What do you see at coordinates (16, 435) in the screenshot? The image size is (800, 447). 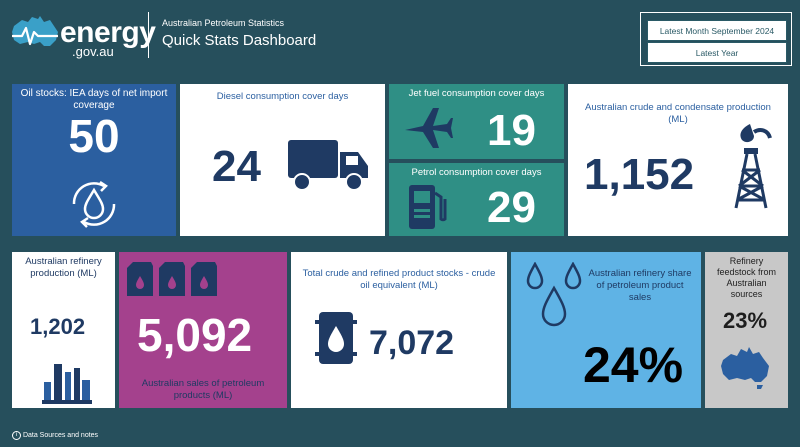 I see `info-icon: i` at bounding box center [16, 435].